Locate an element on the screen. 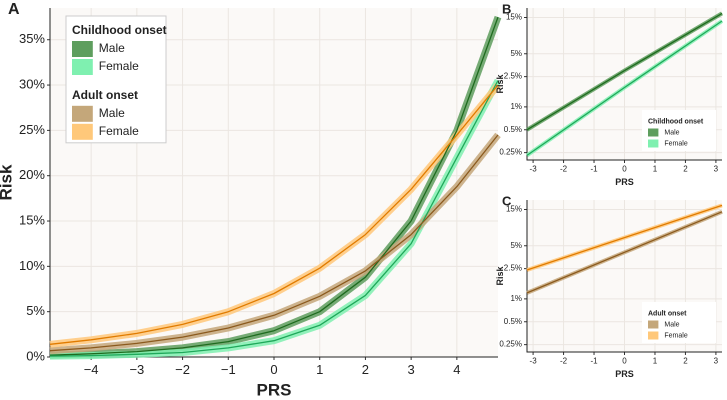 This screenshot has width=727, height=400. y-tick-label: 10% is located at coordinates (32, 265).